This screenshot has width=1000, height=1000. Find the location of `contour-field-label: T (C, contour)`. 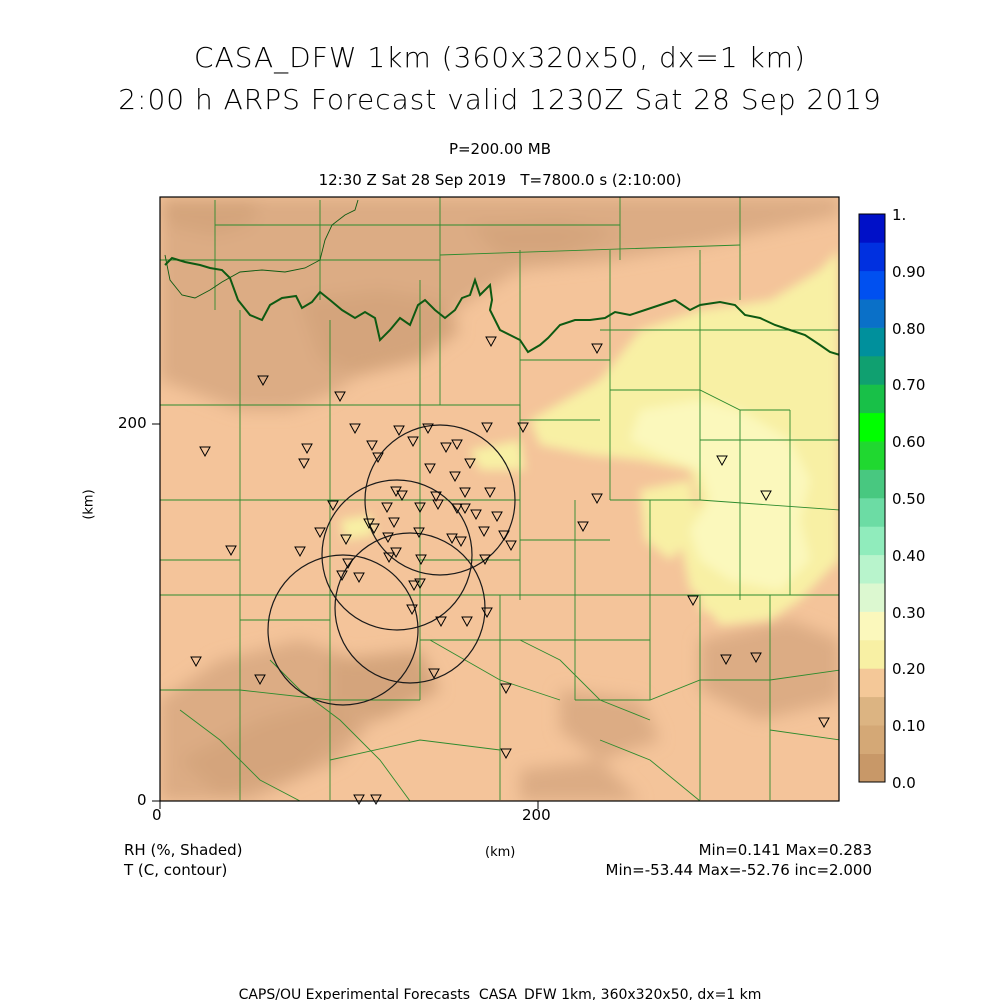

contour-field-label: T (C, contour) is located at coordinates (176, 870).